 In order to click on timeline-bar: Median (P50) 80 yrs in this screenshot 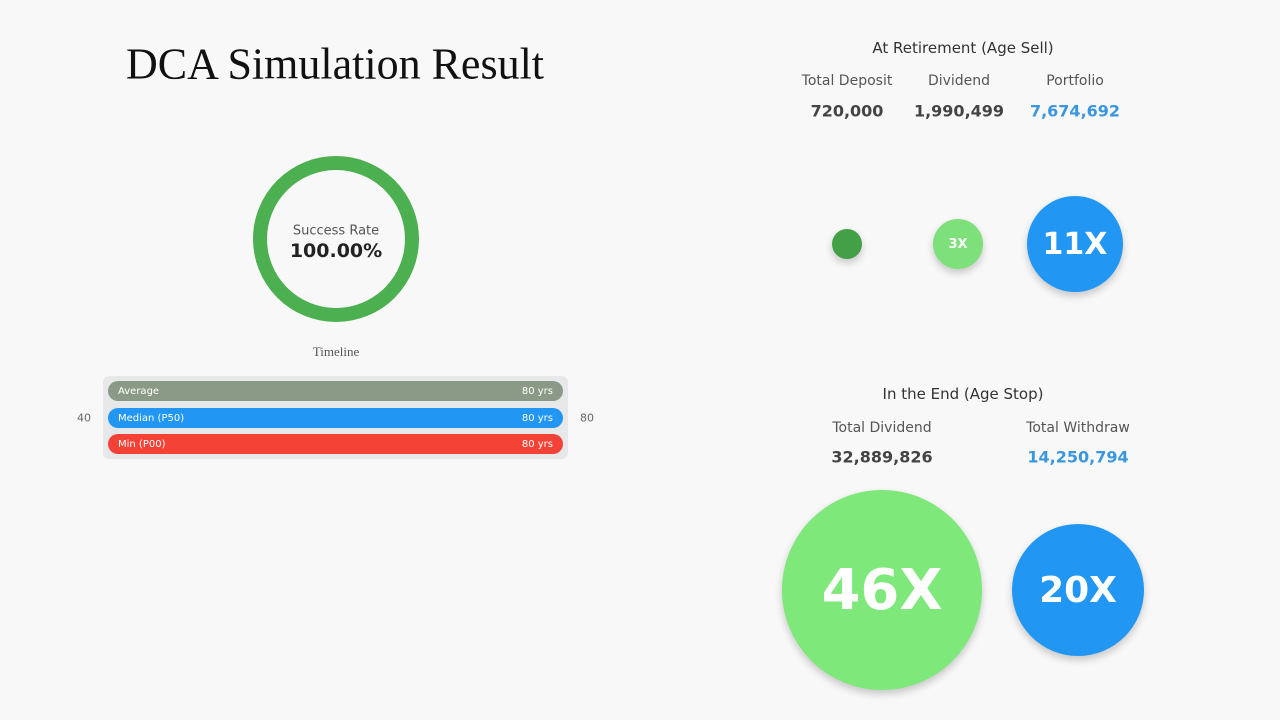, I will do `click(335, 418)`.